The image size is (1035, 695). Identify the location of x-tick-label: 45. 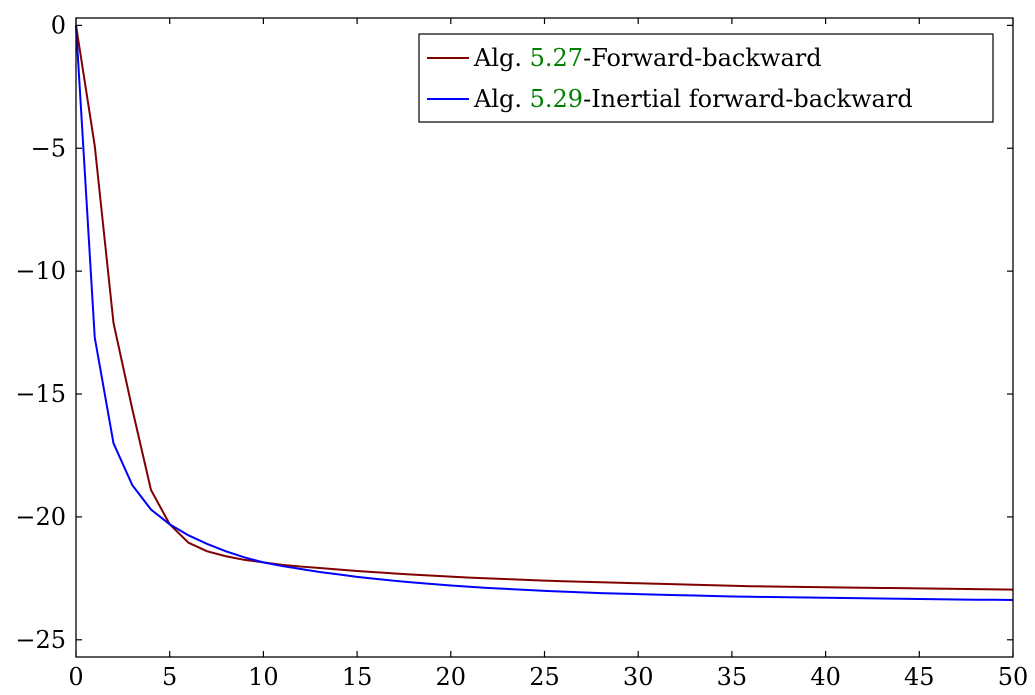
(919, 677).